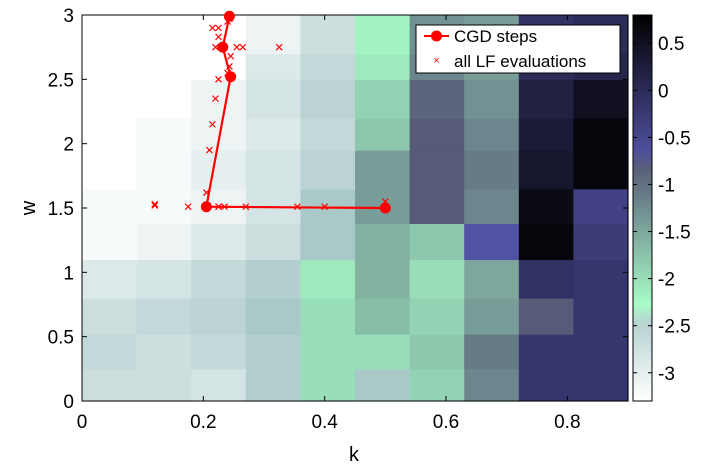 The height and width of the screenshot is (473, 718). I want to click on colorbar: 0.5 0 -0.5 -1 -1.5 -2 -2.5 -3, so click(661, 208).